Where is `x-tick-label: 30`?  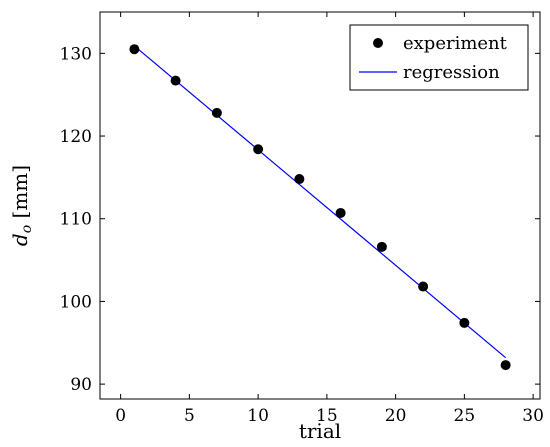
x-tick-label: 30 is located at coordinates (533, 416).